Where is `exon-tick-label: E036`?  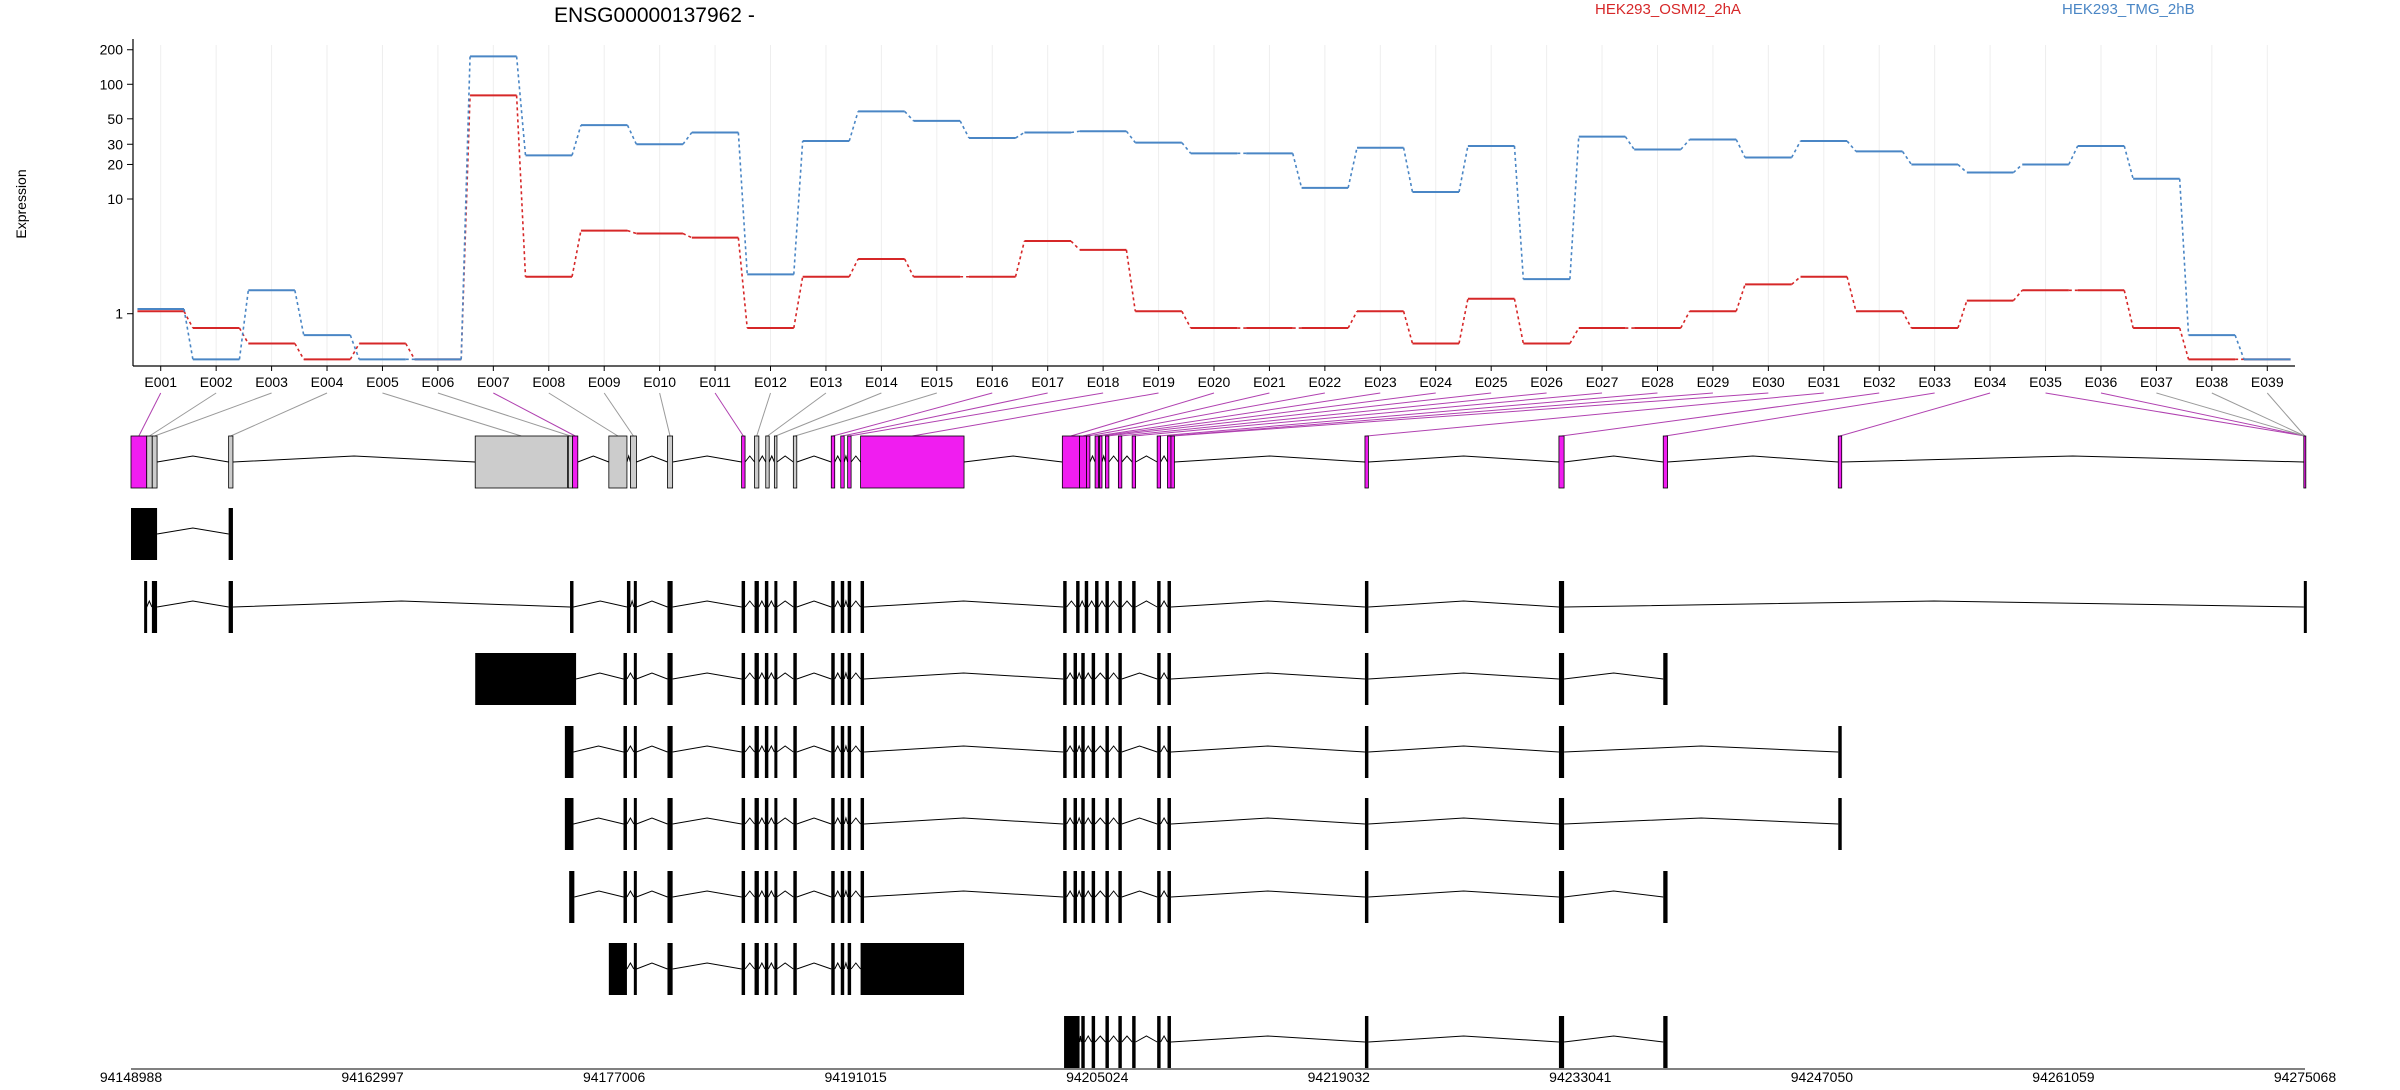
exon-tick-label: E036 is located at coordinates (2101, 382).